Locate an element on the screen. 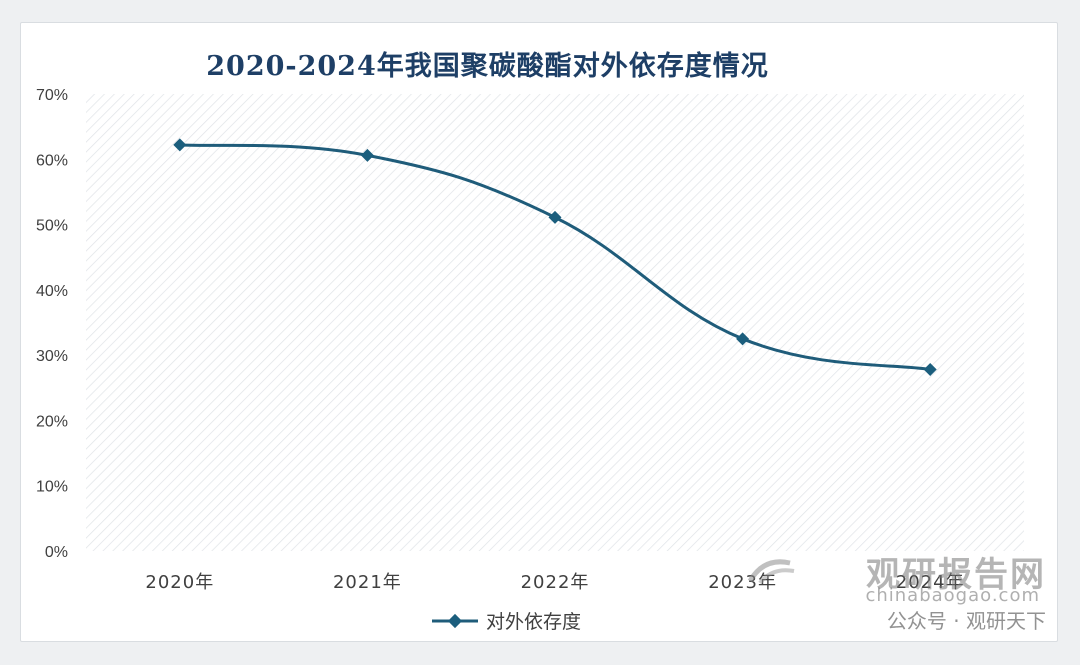 Image resolution: width=1080 pixels, height=665 pixels. legend: 对外依存度 is located at coordinates (506, 622).